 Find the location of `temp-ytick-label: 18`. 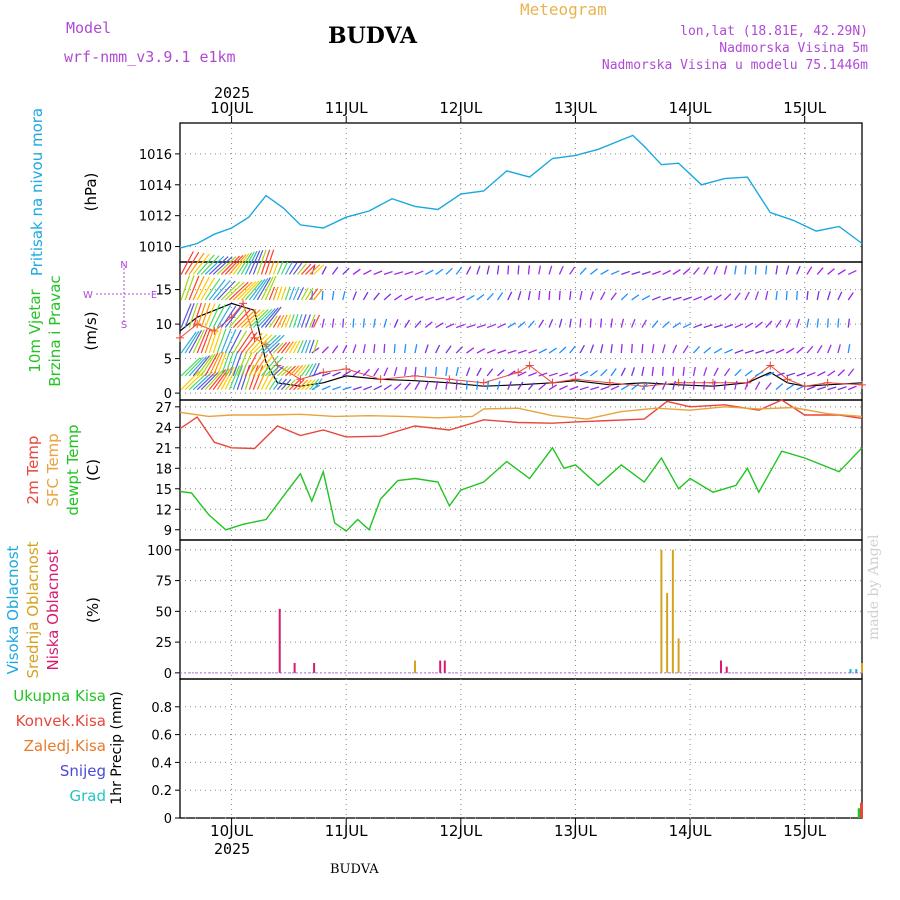

temp-ytick-label: 18 is located at coordinates (163, 469).